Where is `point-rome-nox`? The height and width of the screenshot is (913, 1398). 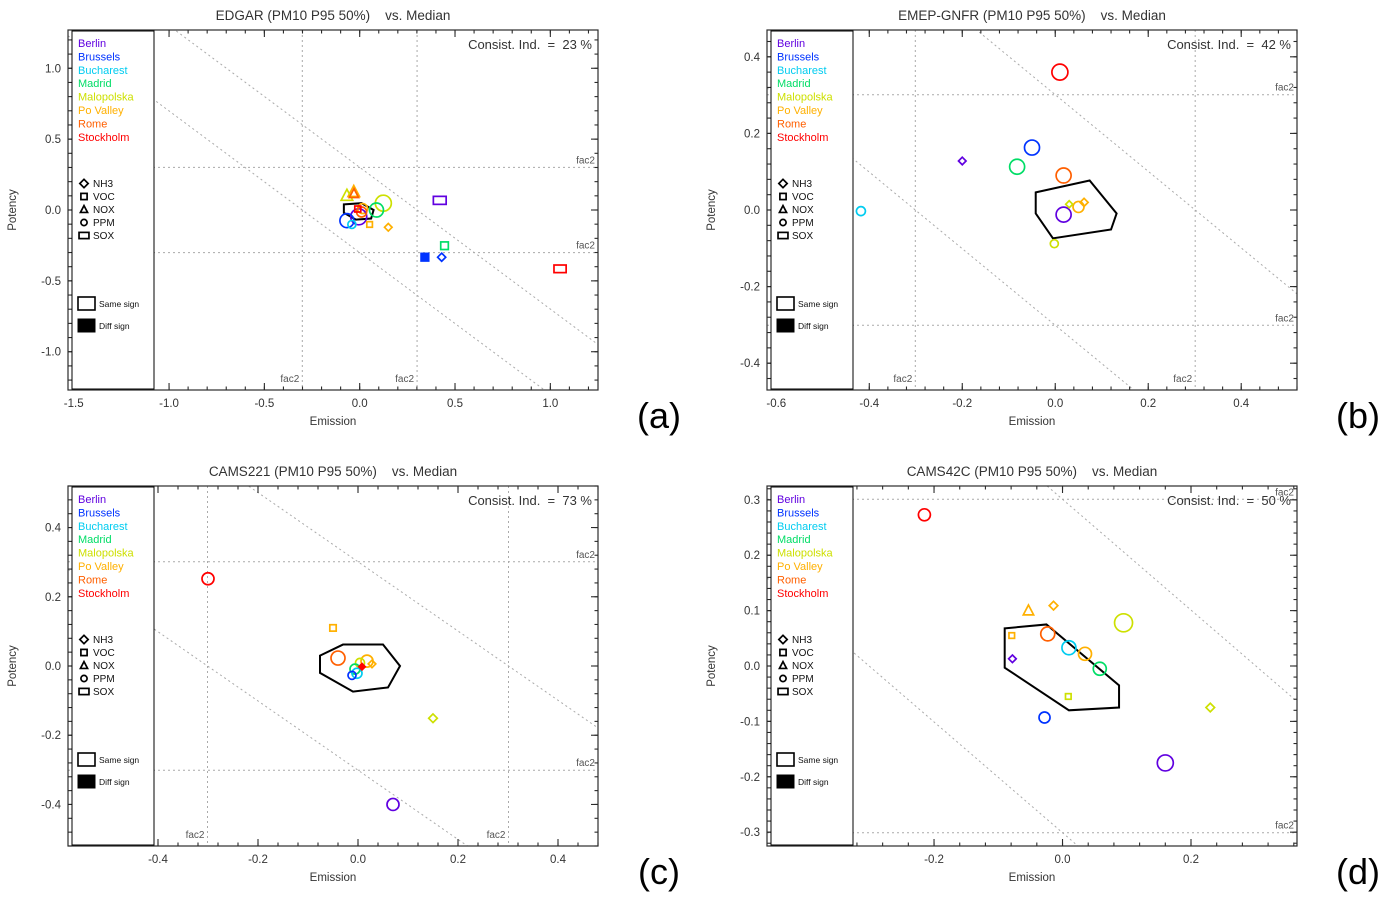
point-rome-nox is located at coordinates (353, 192).